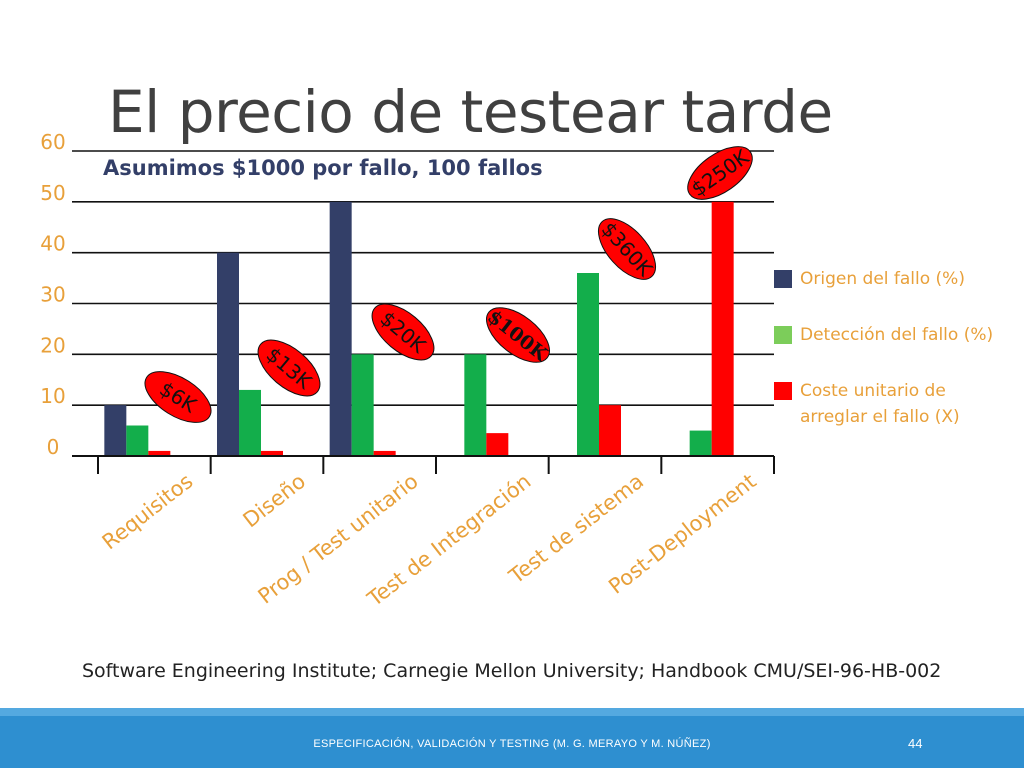 Image resolution: width=1024 pixels, height=768 pixels. I want to click on cost-badge: $6K, so click(178, 397).